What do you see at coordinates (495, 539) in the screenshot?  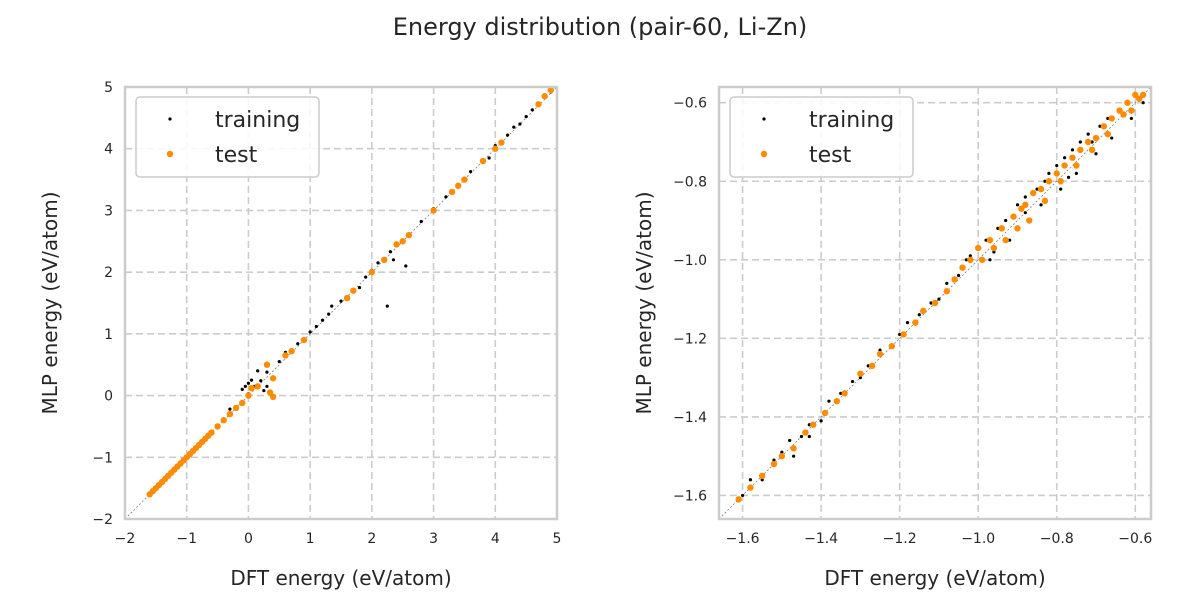 I see `x-tick-label: 4` at bounding box center [495, 539].